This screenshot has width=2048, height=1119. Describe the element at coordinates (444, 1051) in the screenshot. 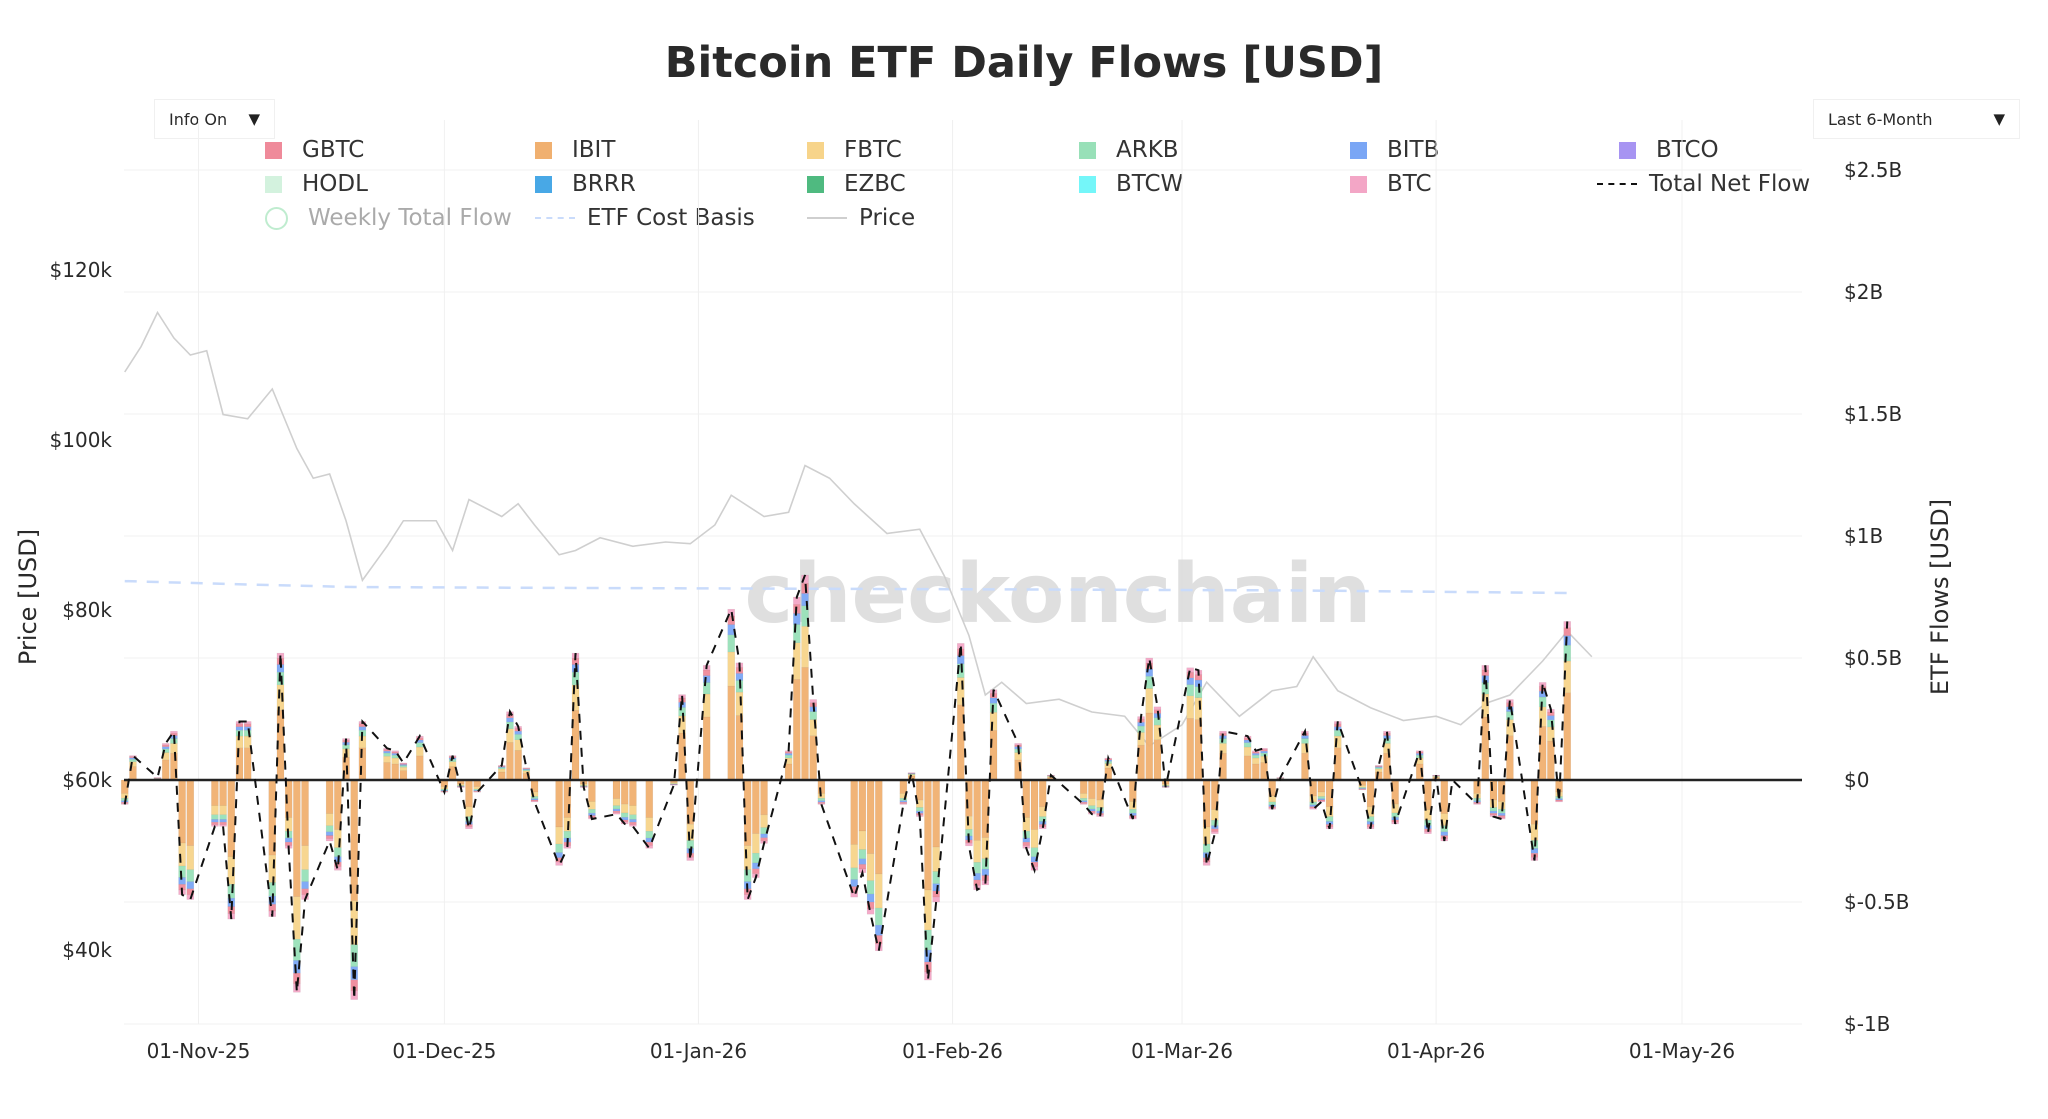

I see `x-tick-label: 01-Dec-25` at that location.